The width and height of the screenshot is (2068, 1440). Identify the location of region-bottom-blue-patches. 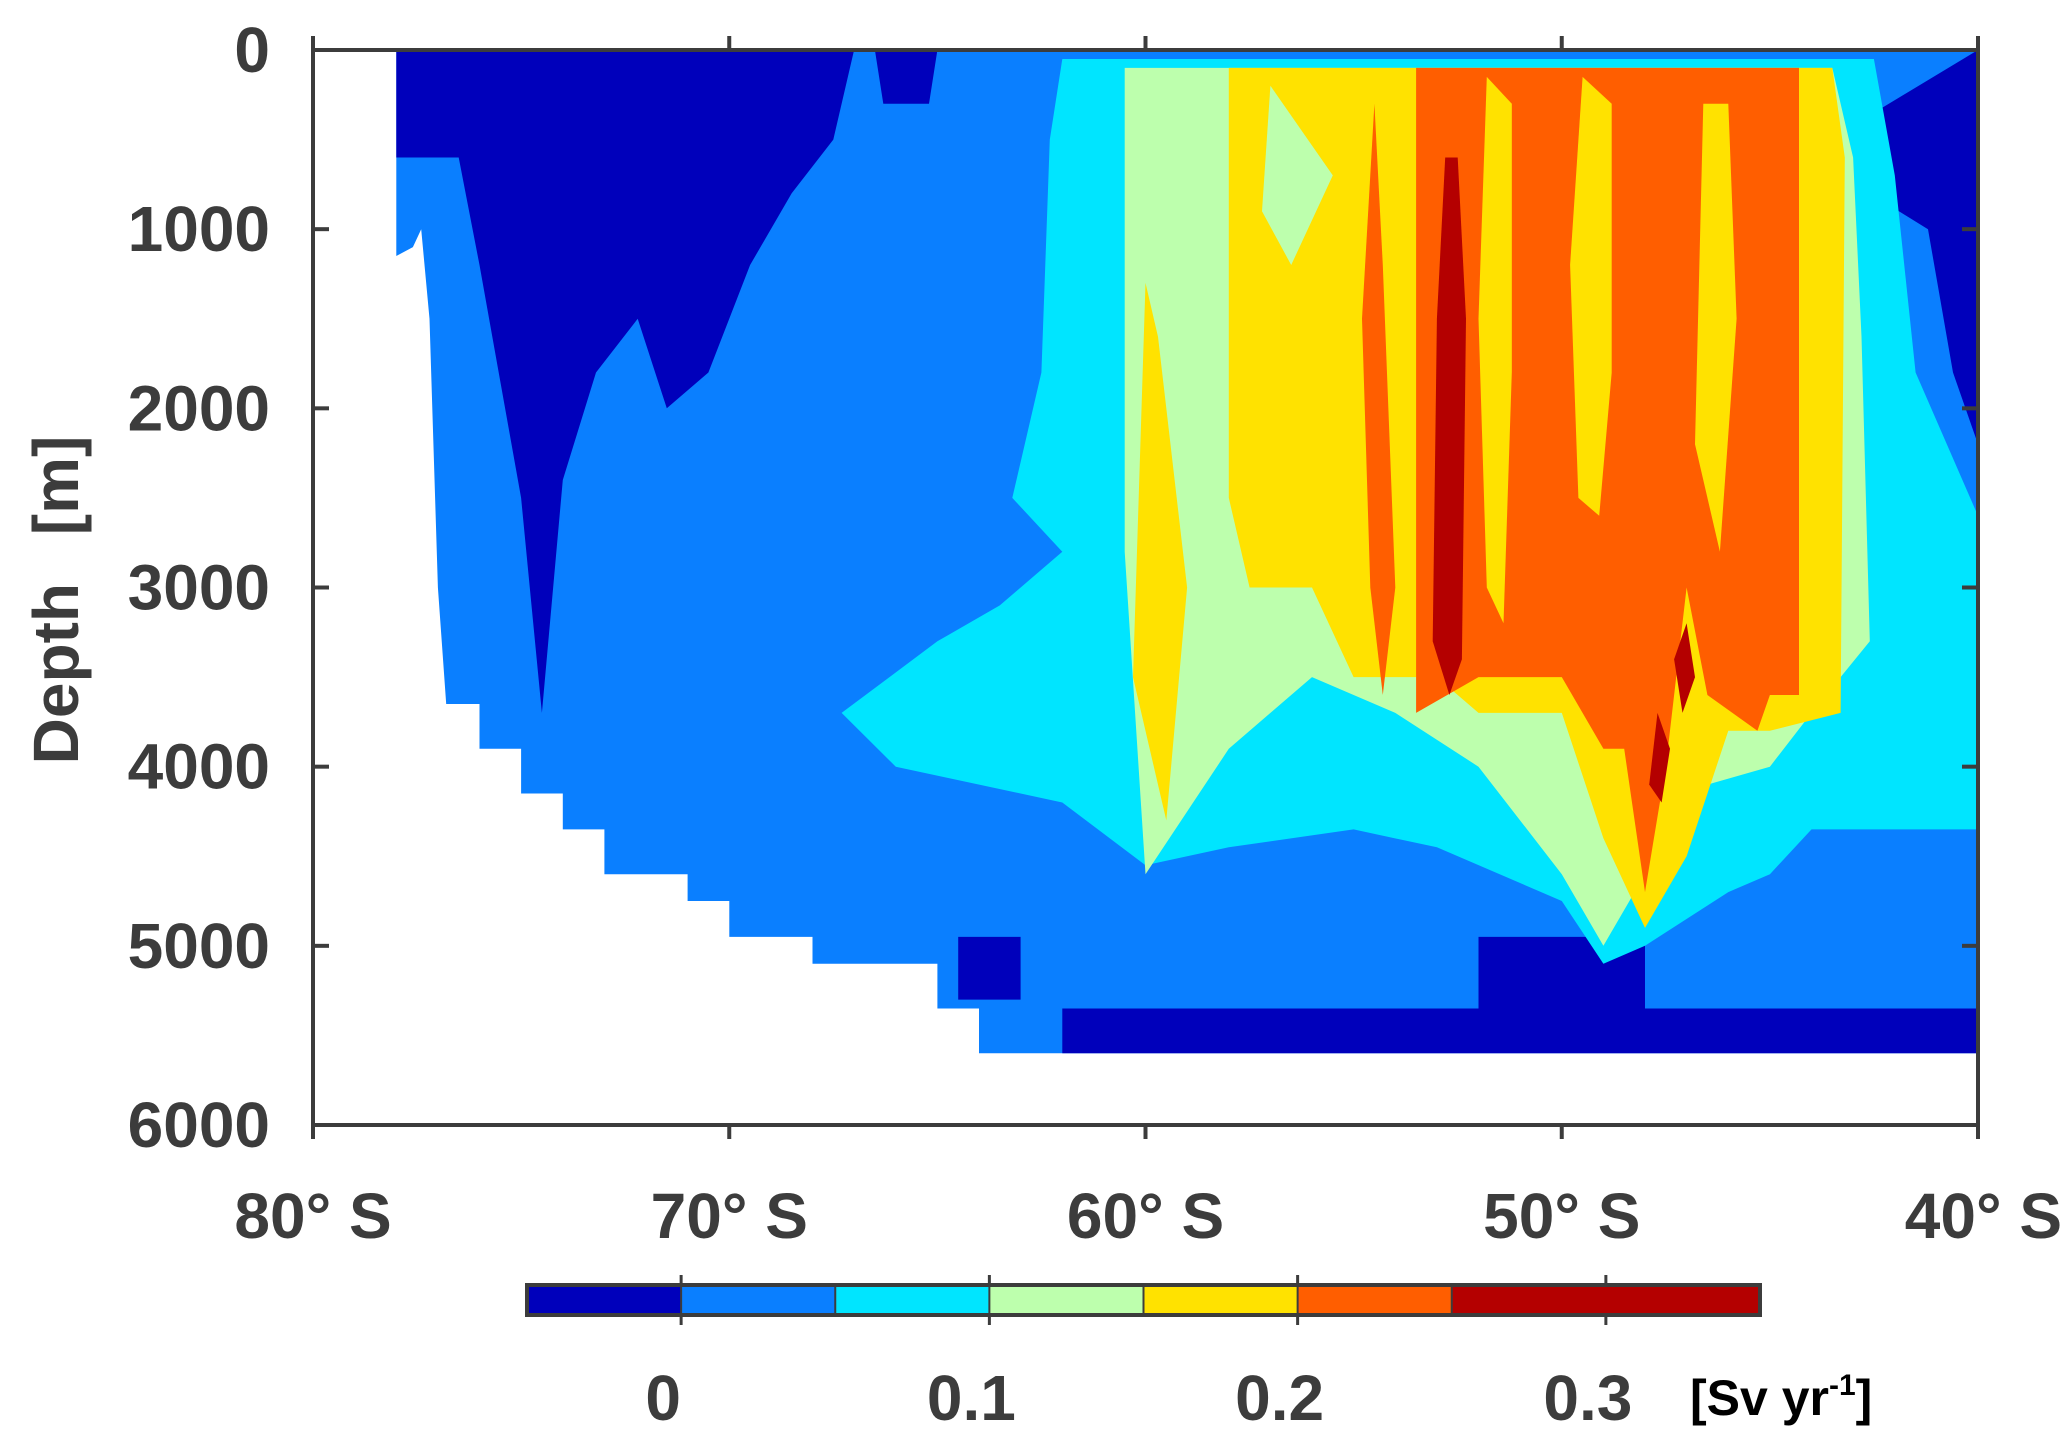
(989, 968).